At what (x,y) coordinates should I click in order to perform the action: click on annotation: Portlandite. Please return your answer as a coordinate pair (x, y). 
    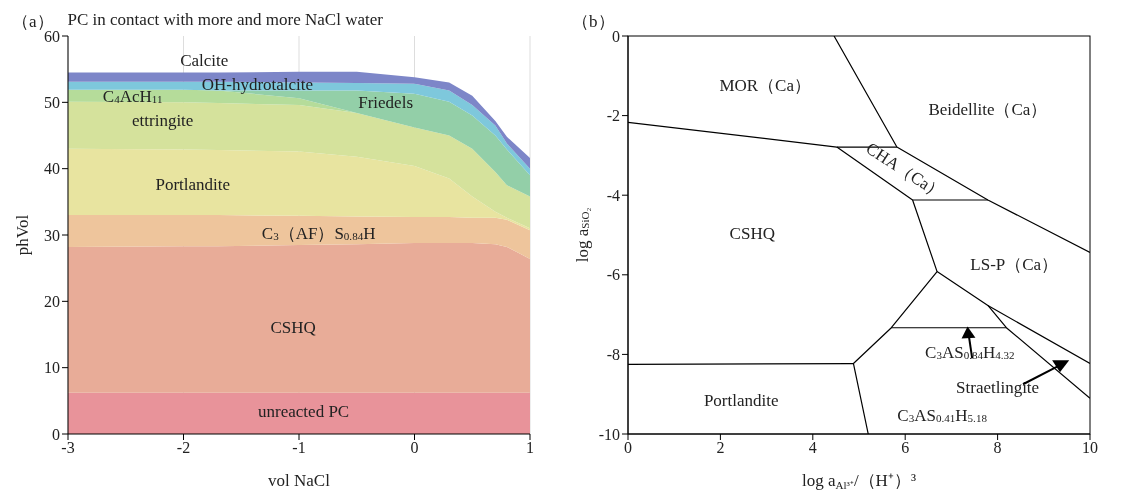
    Looking at the image, I should click on (741, 401).